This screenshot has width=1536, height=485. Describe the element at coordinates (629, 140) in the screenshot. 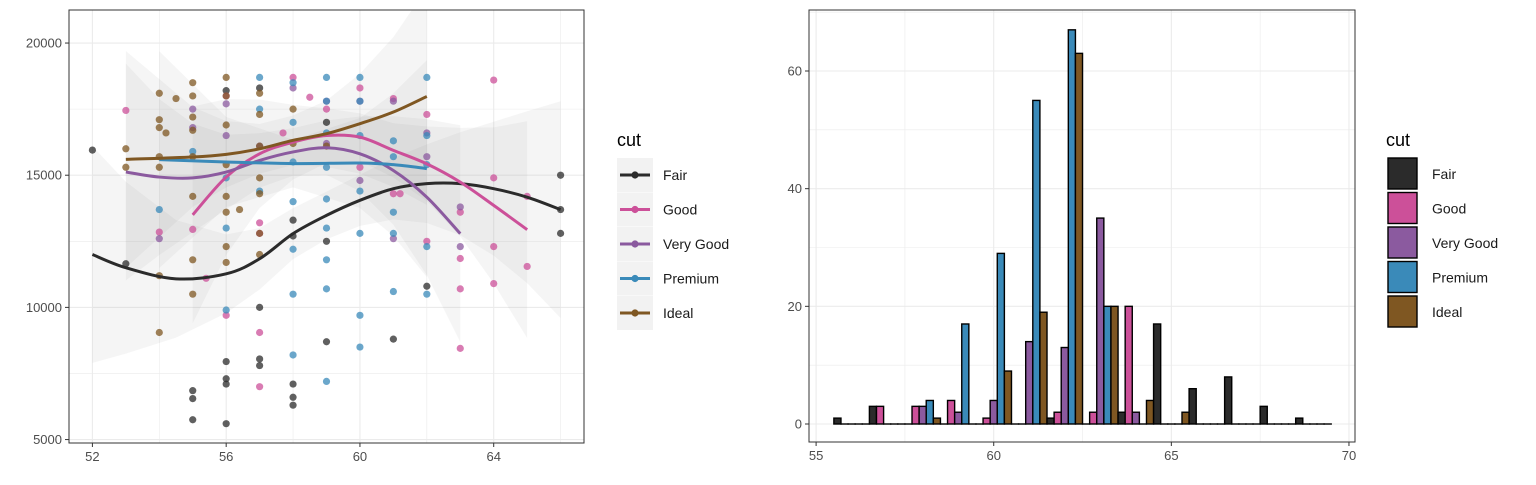

I see `legend-title: cut` at that location.